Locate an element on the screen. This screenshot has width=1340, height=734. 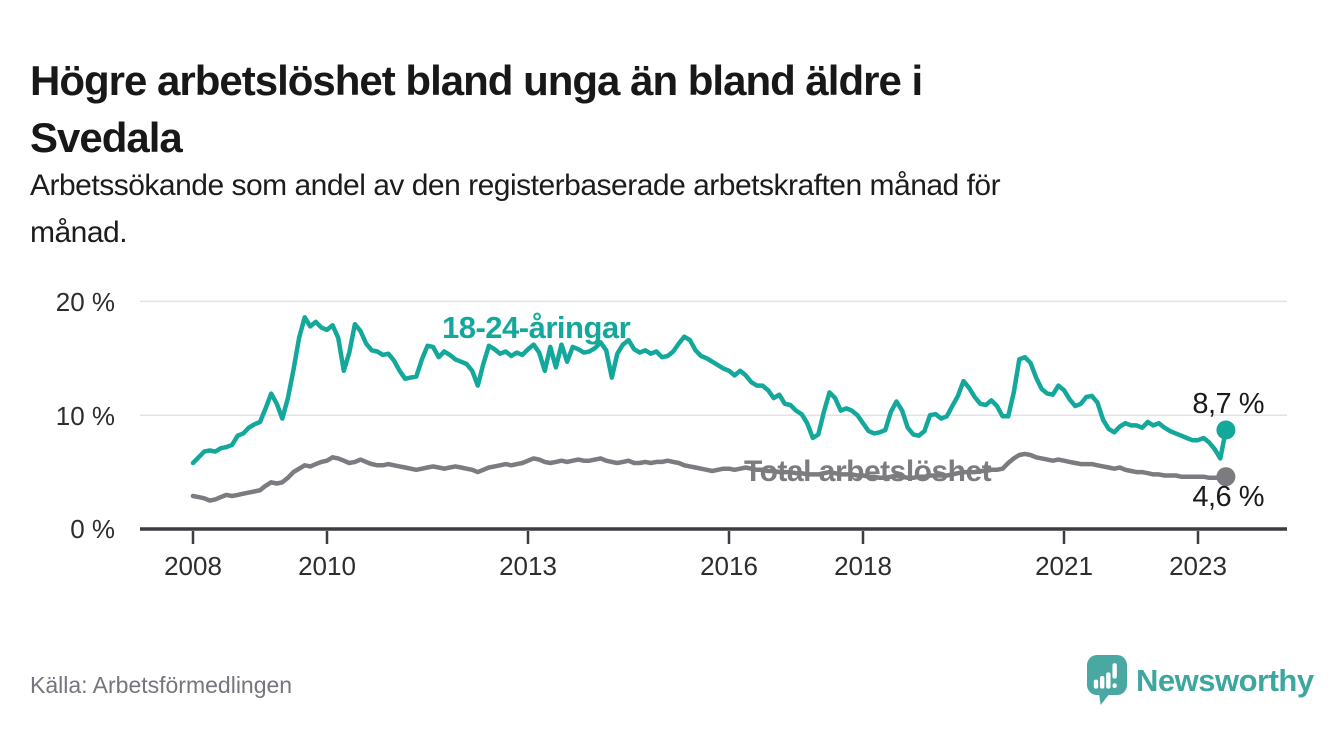
subtitle-line-2: månad. is located at coordinates (79, 232).